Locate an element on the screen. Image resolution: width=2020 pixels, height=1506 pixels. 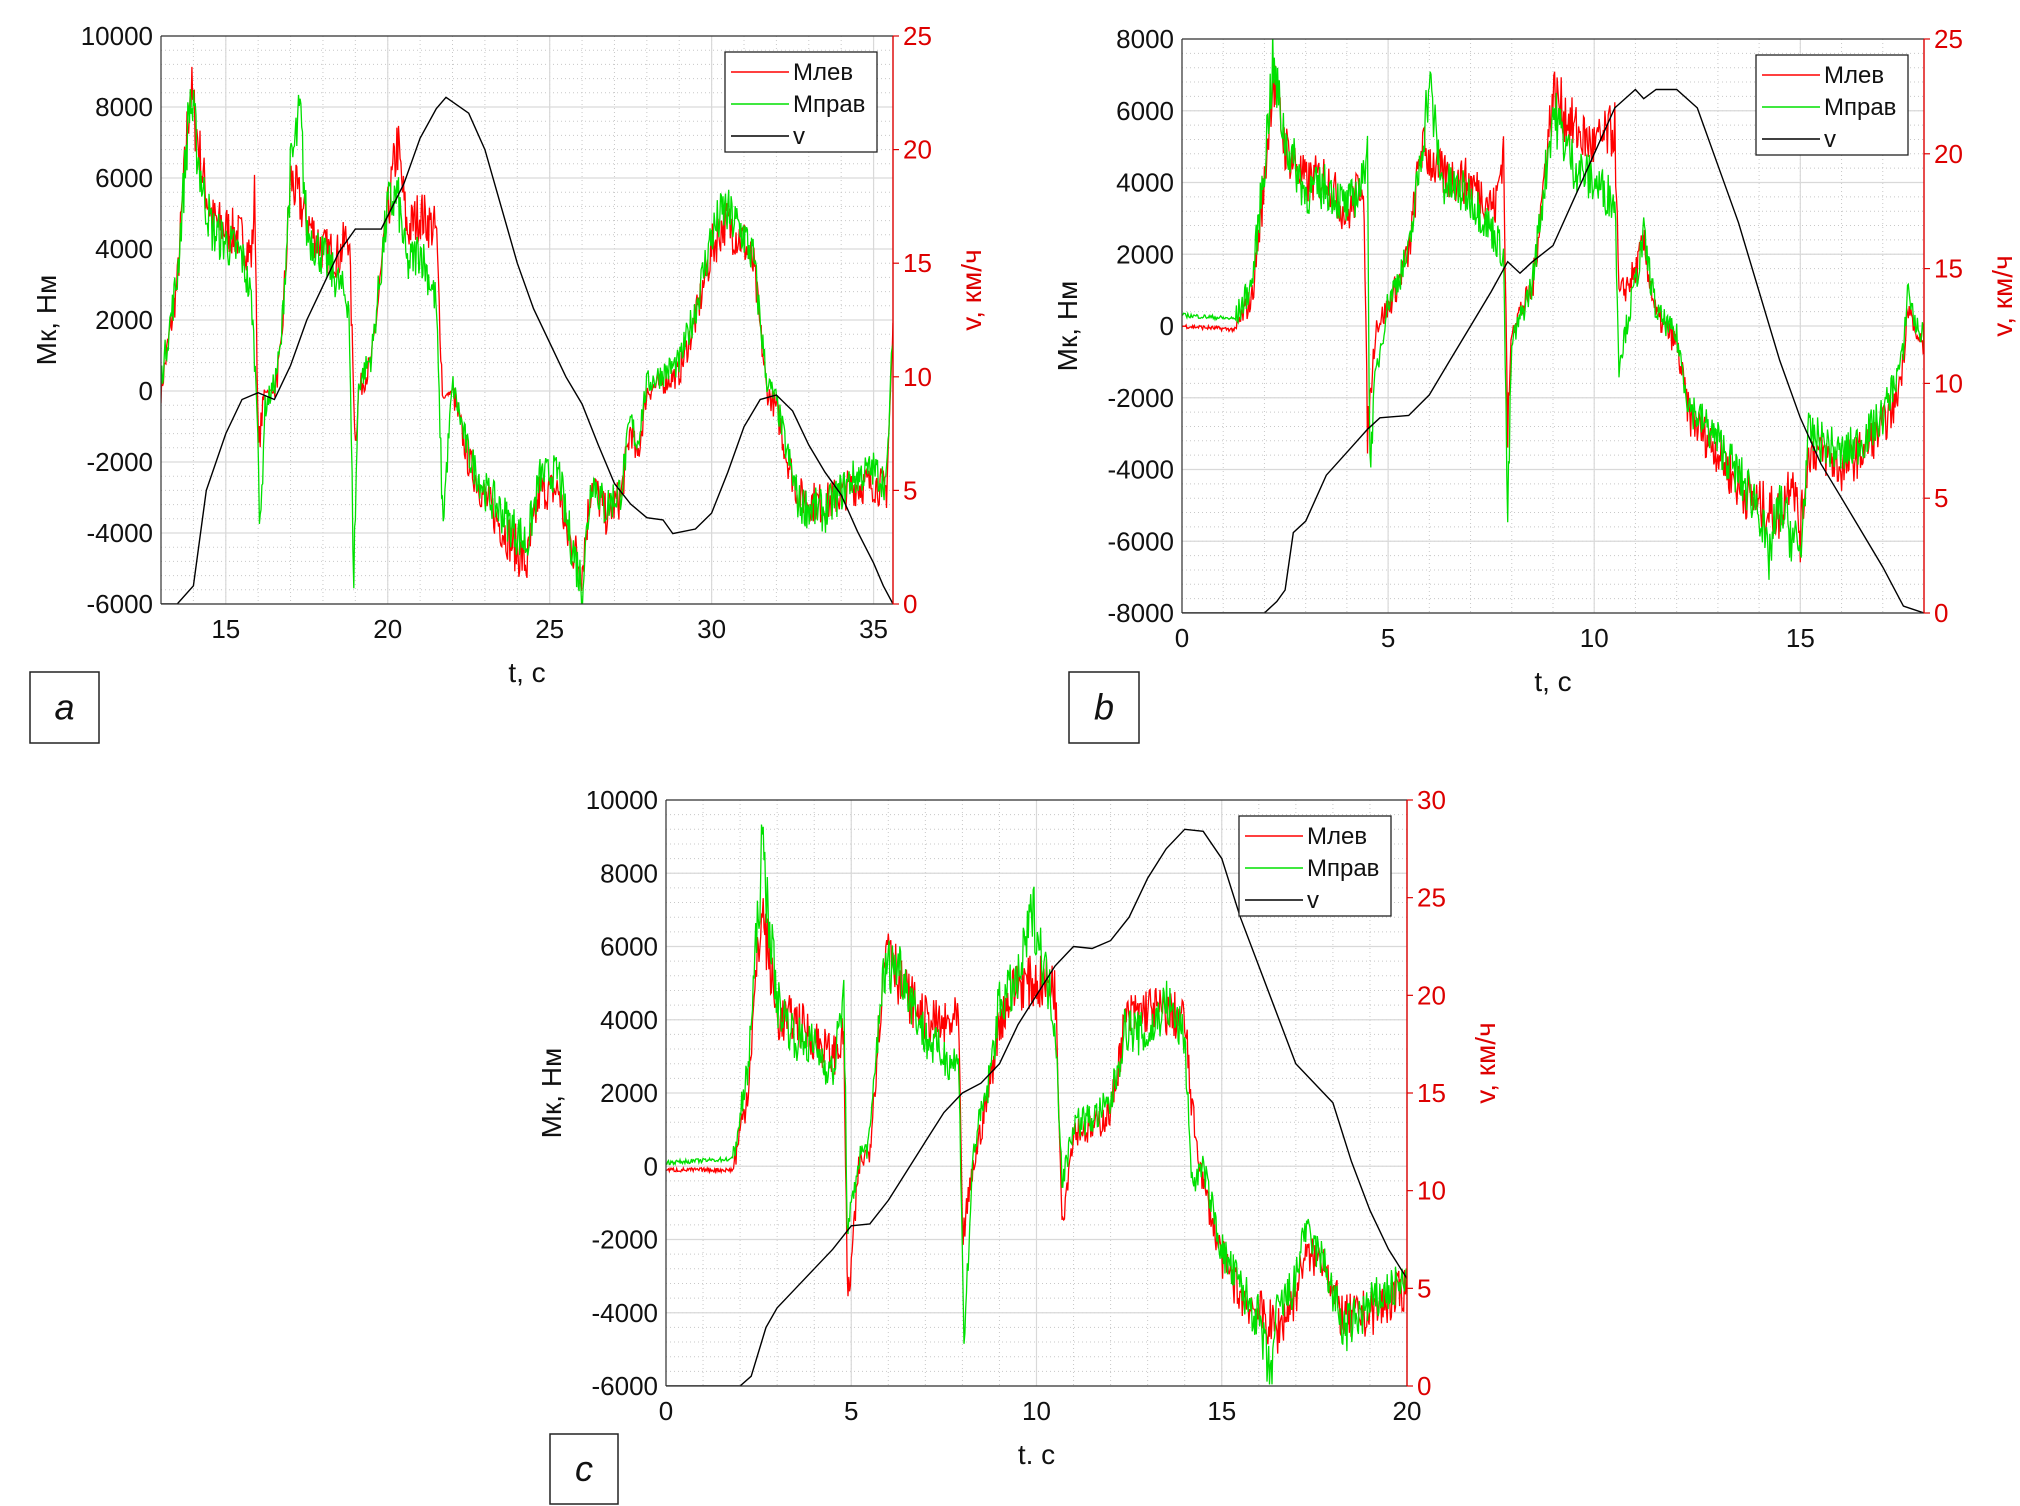
panel-label: b is located at coordinates (1104, 707).